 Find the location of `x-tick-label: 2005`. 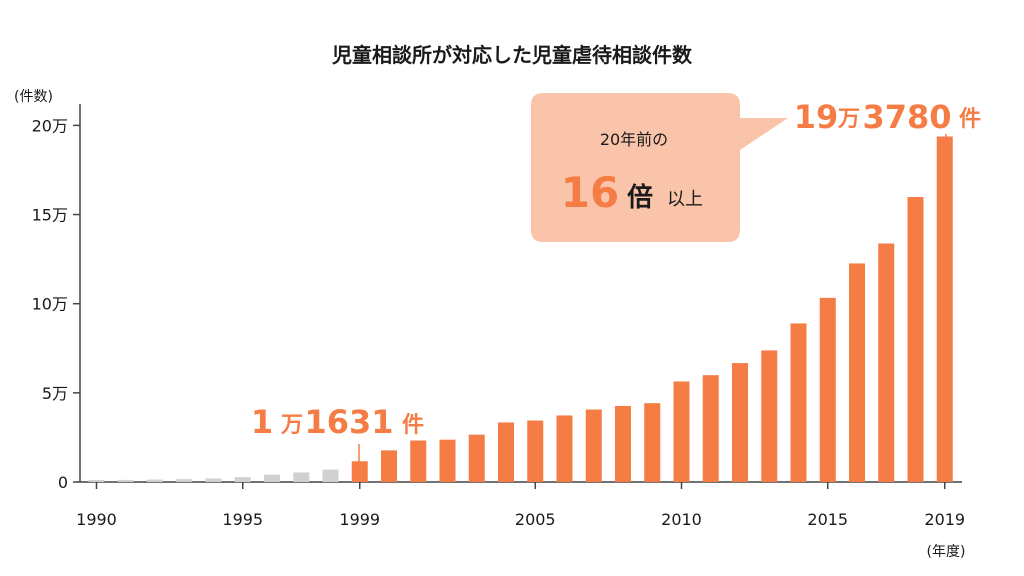

x-tick-label: 2005 is located at coordinates (535, 519).